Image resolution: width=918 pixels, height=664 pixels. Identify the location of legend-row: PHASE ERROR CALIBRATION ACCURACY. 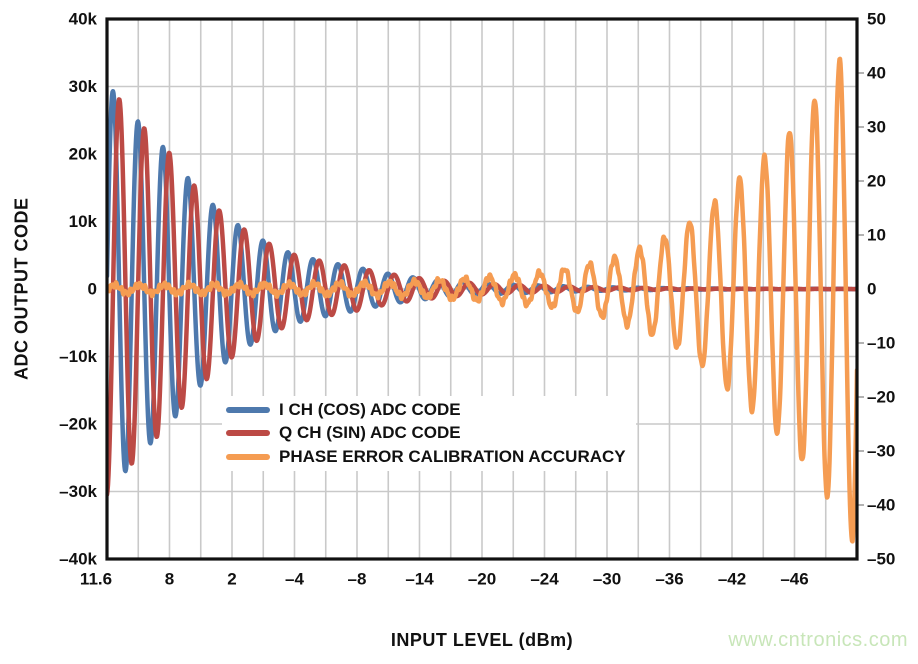
(426, 457).